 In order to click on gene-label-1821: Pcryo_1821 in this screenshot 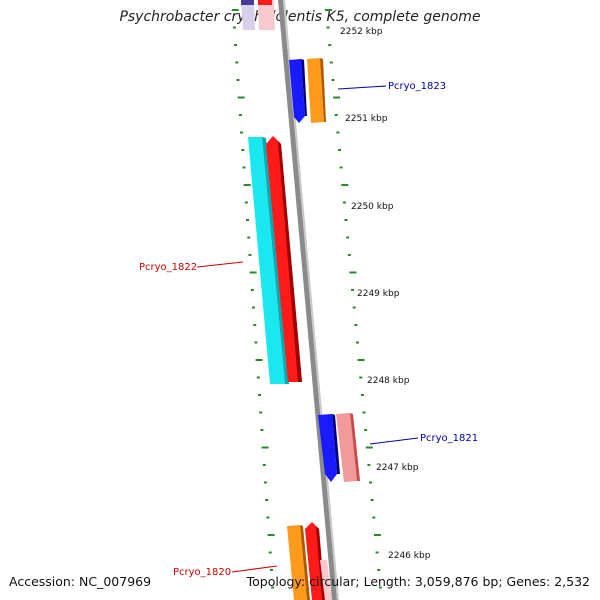, I will do `click(449, 438)`.